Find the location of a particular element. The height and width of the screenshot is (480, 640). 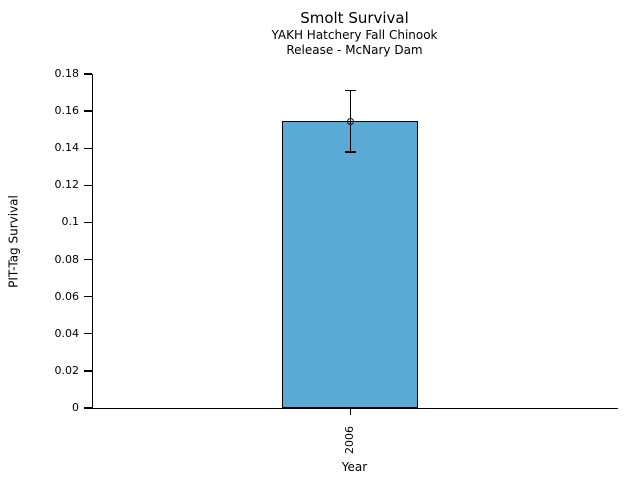

y-axis-tick-label: 0.02 is located at coordinates (67, 370).